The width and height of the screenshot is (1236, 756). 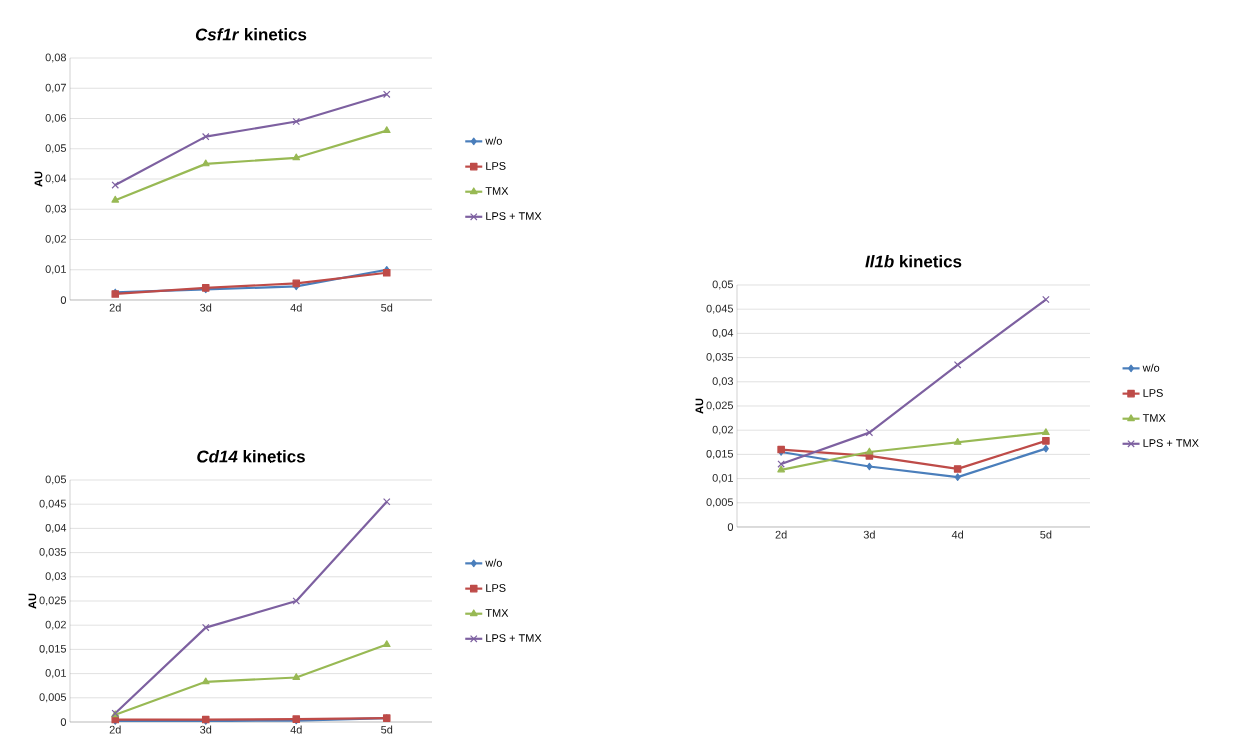 I want to click on y-tick-label: 0,08, so click(x=55, y=58).